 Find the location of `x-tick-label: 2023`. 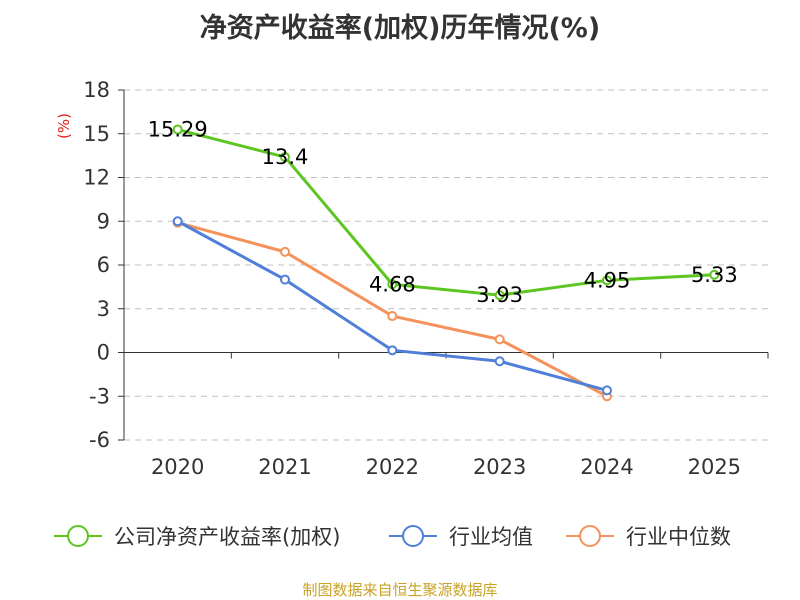

x-tick-label: 2023 is located at coordinates (499, 467).